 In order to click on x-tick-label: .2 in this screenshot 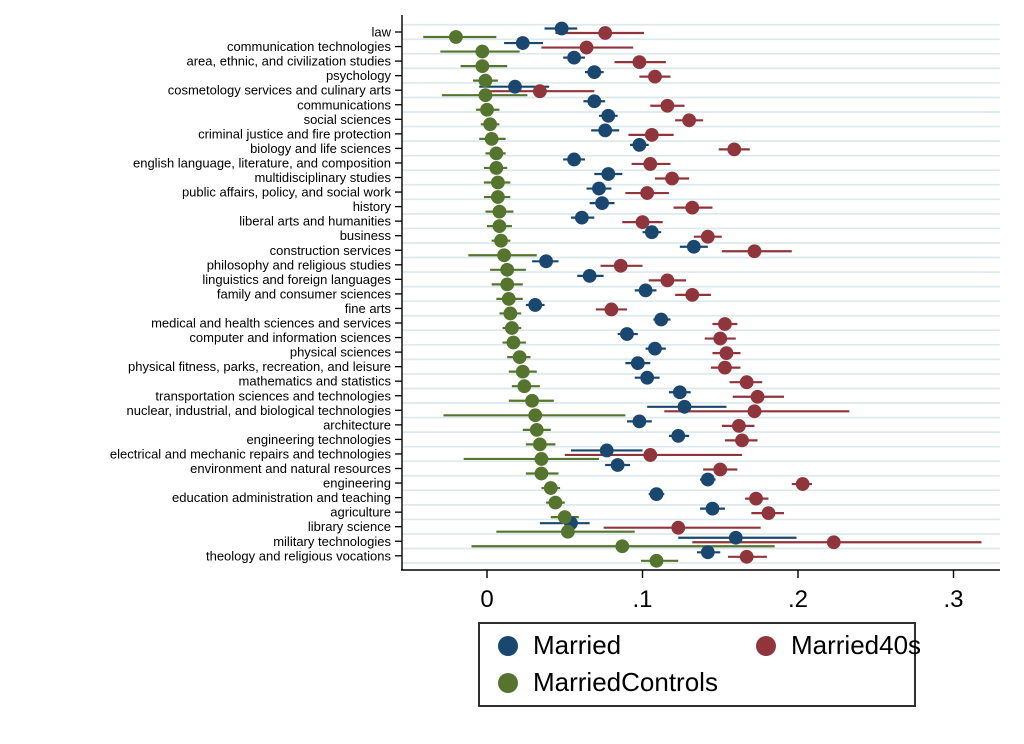, I will do `click(798, 599)`.